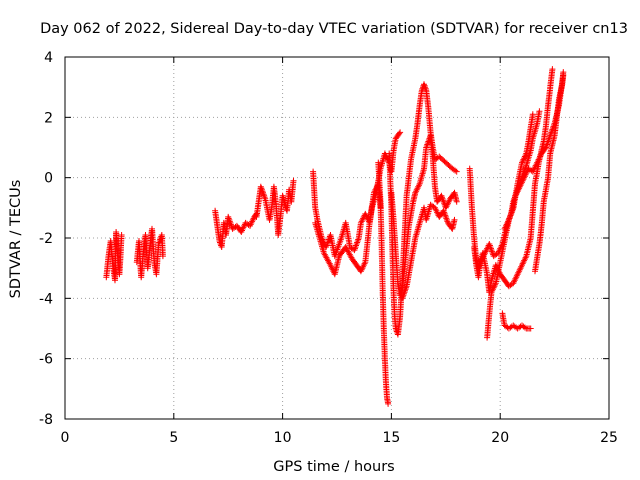  What do you see at coordinates (46, 360) in the screenshot?
I see `y-tick-label: -6` at bounding box center [46, 360].